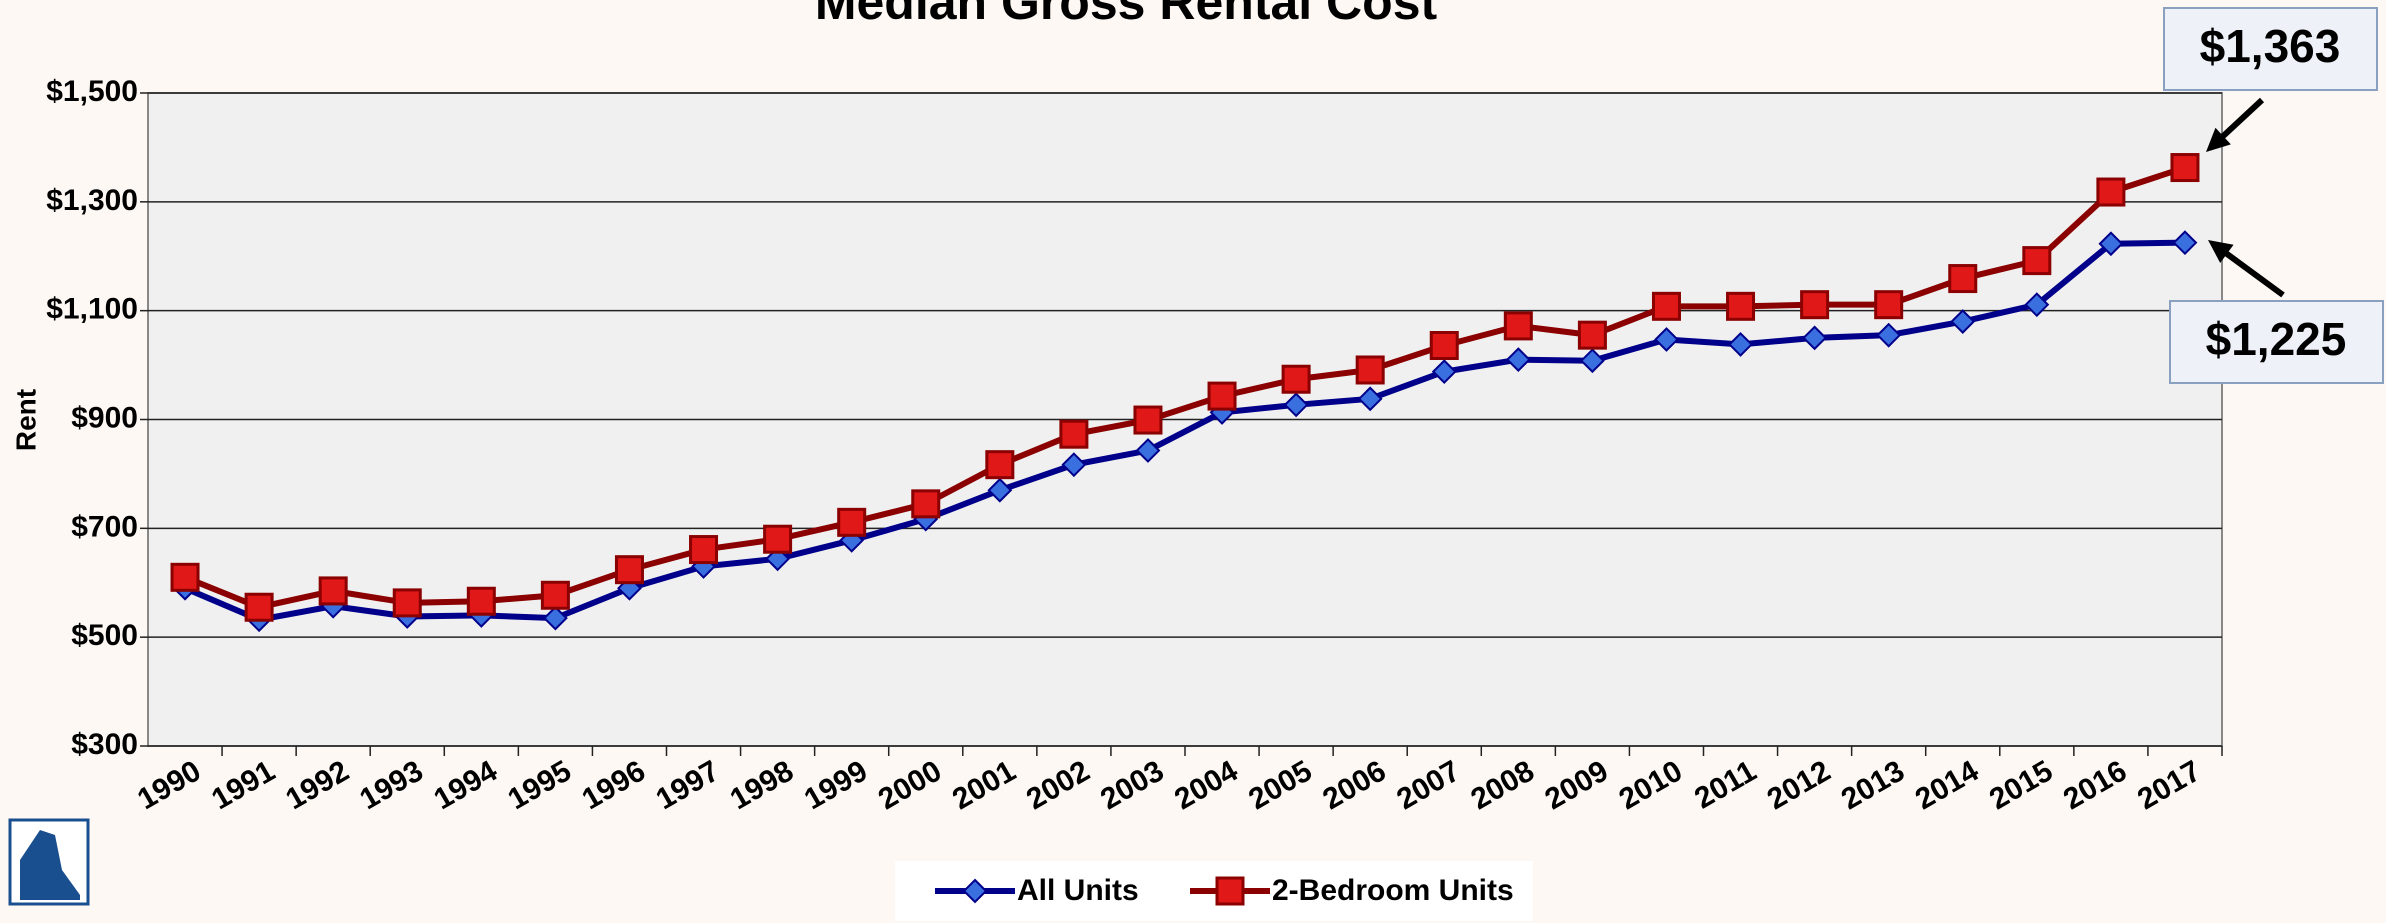 The image size is (2386, 923). What do you see at coordinates (2249, 270) in the screenshot?
I see `annotation-arrow` at bounding box center [2249, 270].